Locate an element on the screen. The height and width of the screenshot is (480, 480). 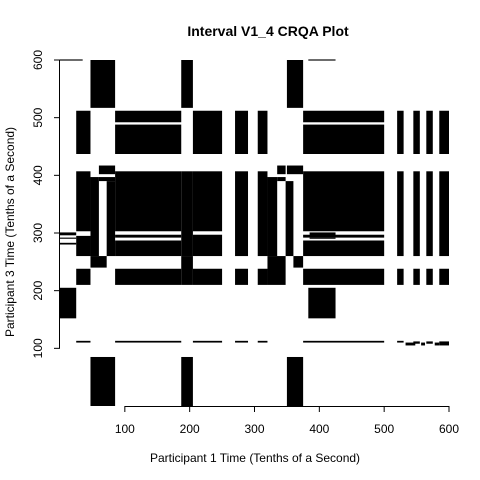
y-axis-label: Participant 3 Time (Tenths of a Second) is located at coordinates (10, 232).